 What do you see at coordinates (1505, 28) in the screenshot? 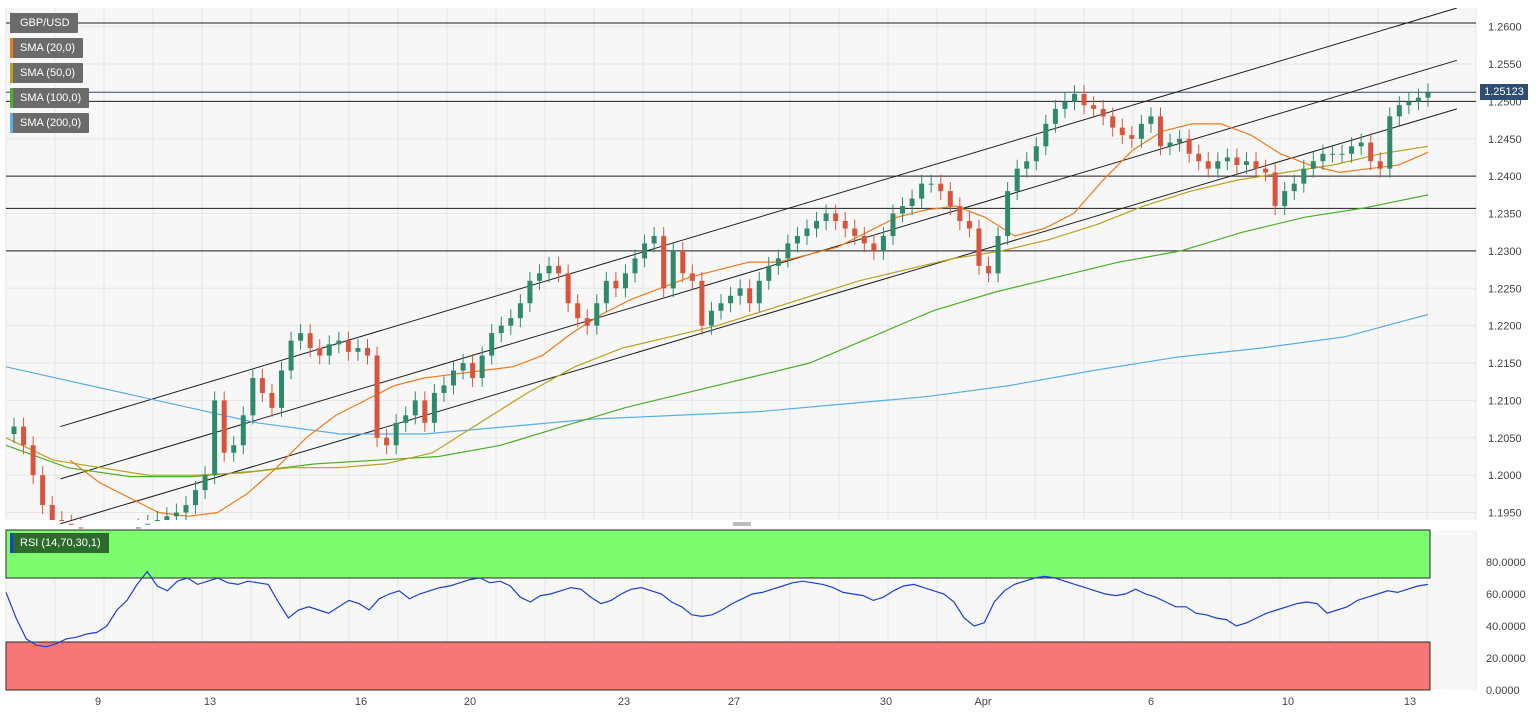
I see `y-tick-label: 1.2600` at bounding box center [1505, 28].